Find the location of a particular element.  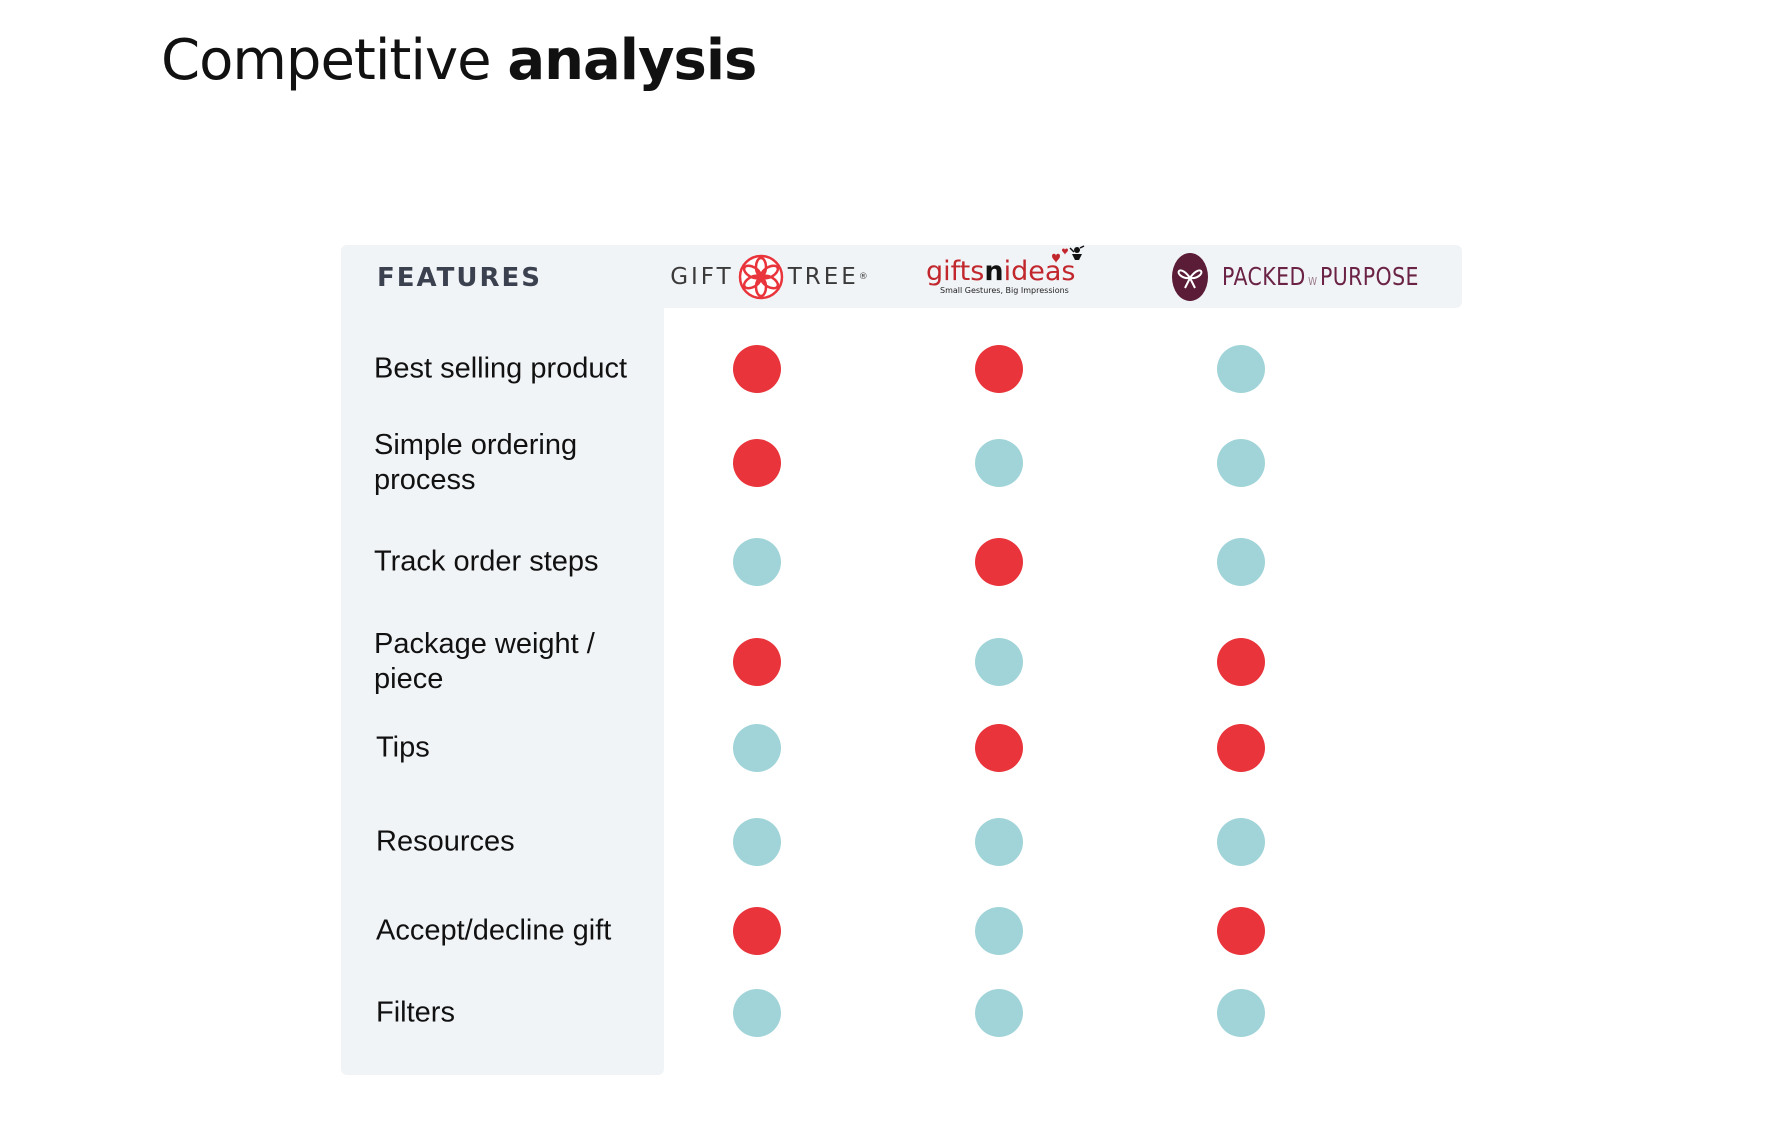

feature-label: Simple ordering process is located at coordinates (476, 462).